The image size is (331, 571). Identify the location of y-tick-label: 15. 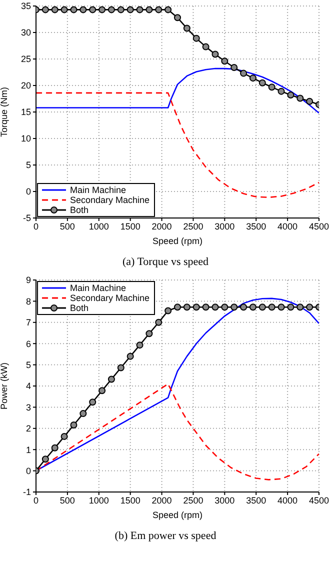
(25, 112).